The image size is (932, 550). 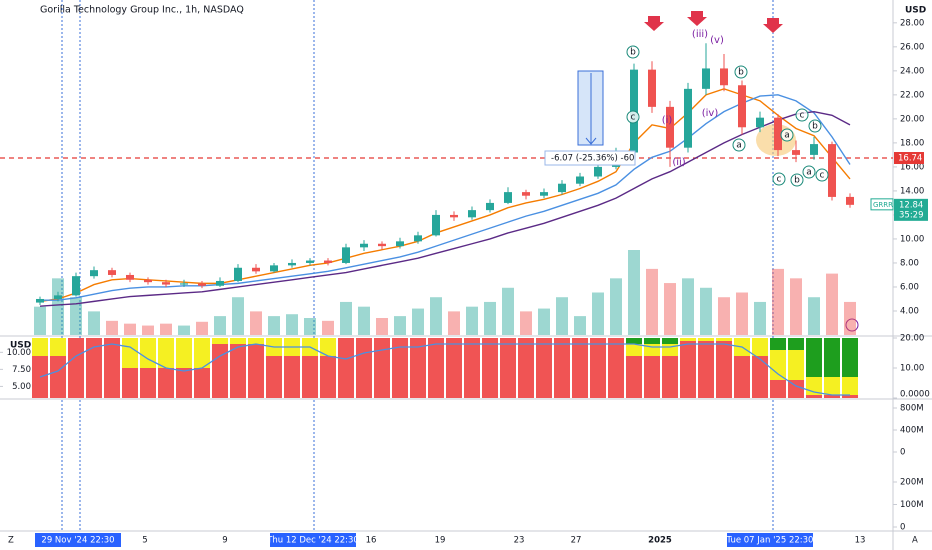 What do you see at coordinates (667, 120) in the screenshot?
I see `wave-label: (i)` at bounding box center [667, 120].